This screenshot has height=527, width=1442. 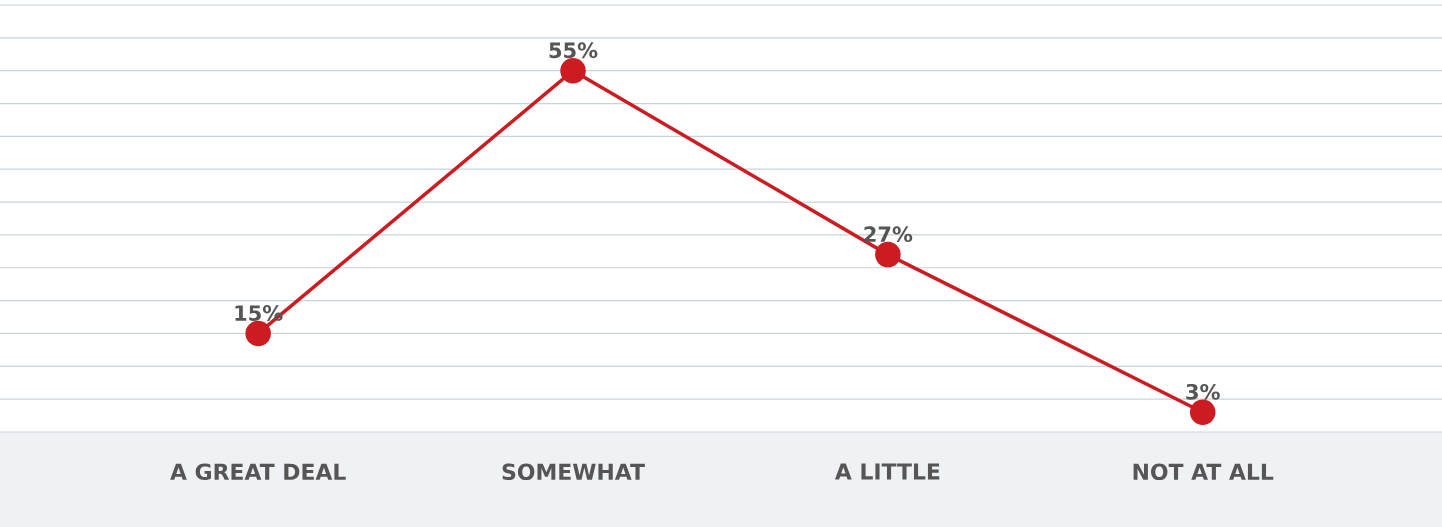 I want to click on x-tick-label: A LITTLE, so click(x=887, y=471).